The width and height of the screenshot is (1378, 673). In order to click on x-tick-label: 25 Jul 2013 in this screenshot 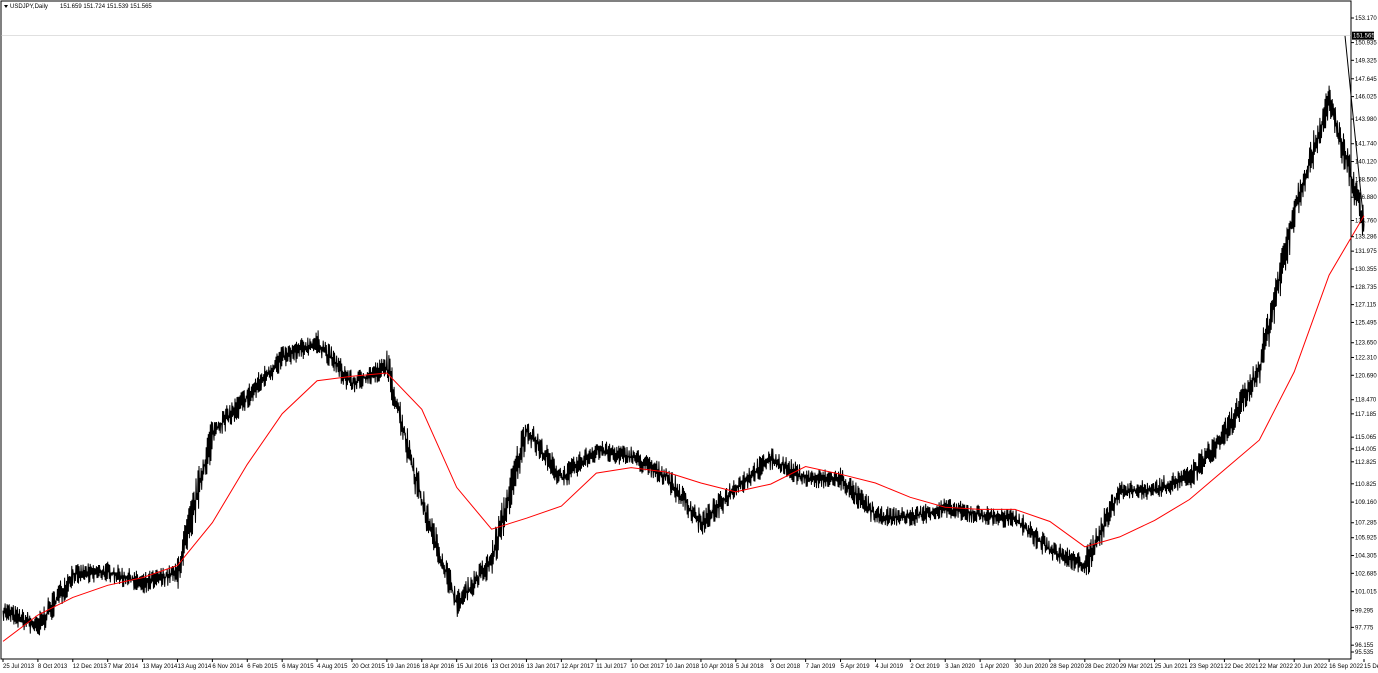, I will do `click(19, 667)`.